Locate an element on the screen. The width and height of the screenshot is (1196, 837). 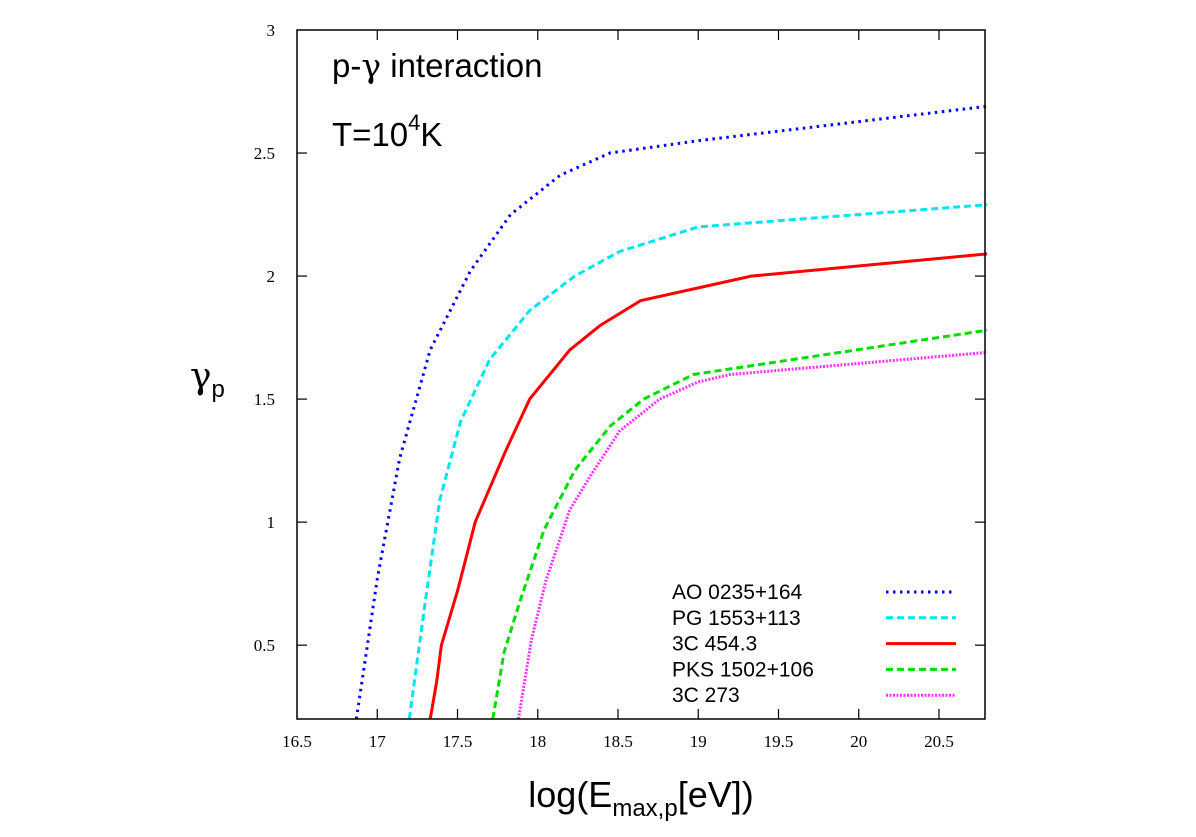
x-tick-label: 19.5 is located at coordinates (779, 741).